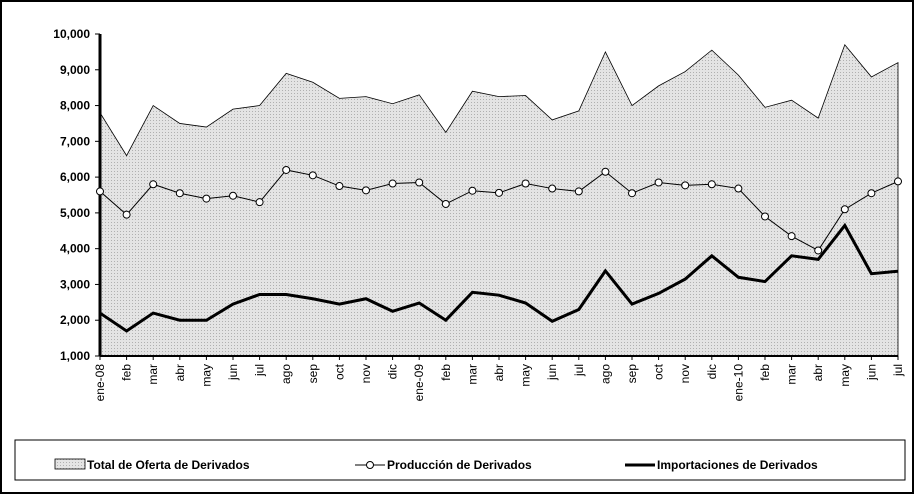  I want to click on y-tick-label: 5,000, so click(75, 213).